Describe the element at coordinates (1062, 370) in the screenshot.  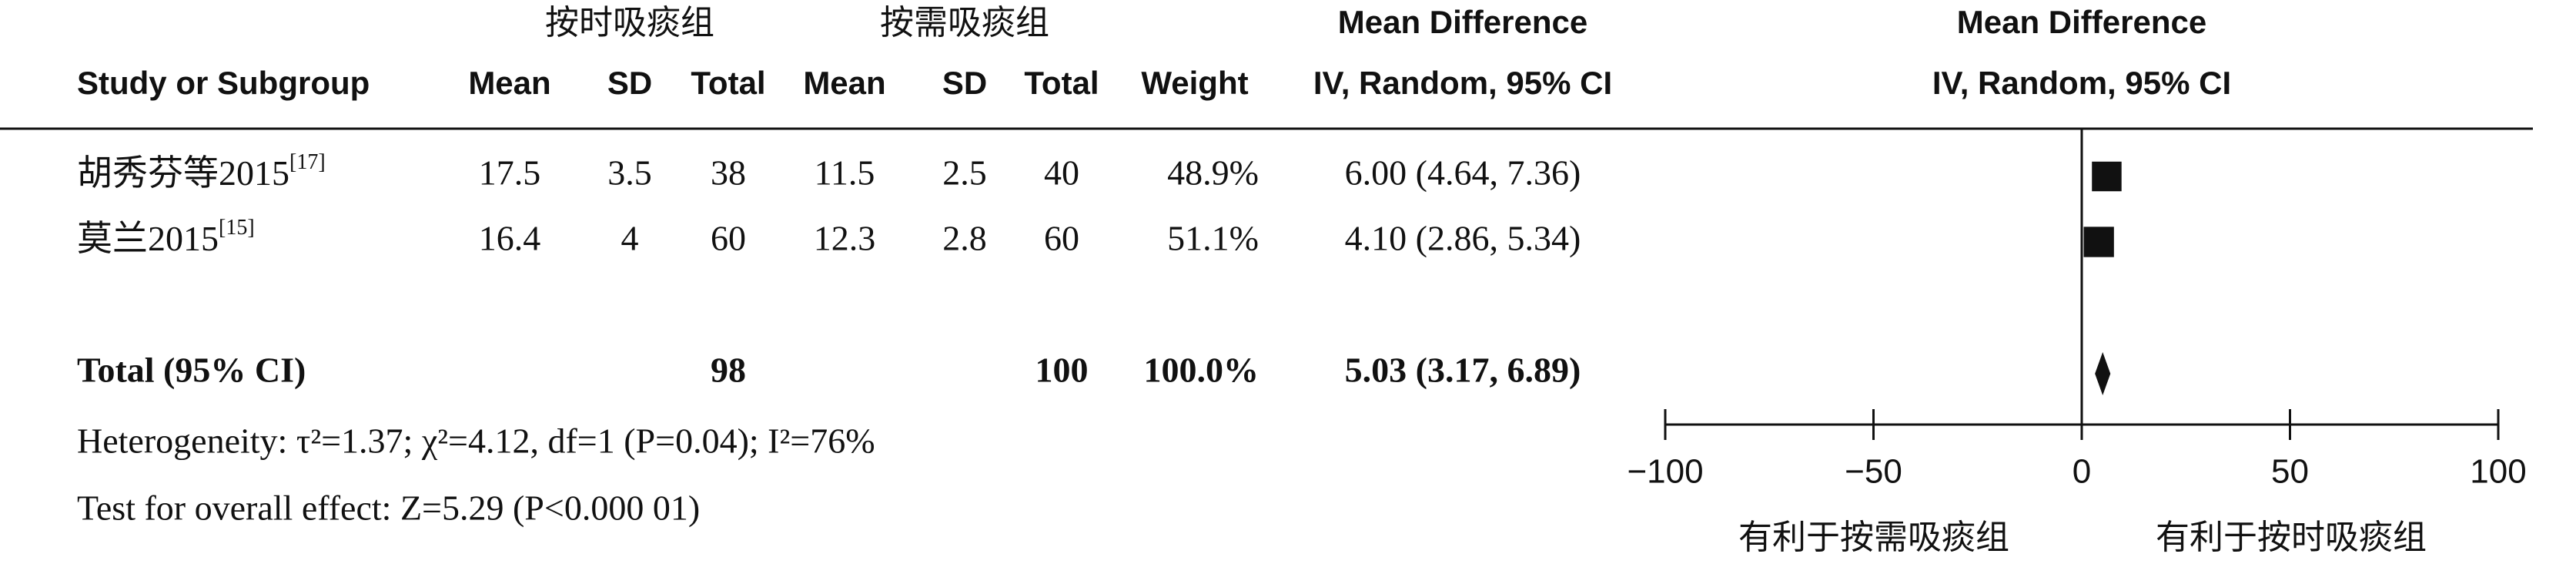
I see `total-cell: 100` at that location.